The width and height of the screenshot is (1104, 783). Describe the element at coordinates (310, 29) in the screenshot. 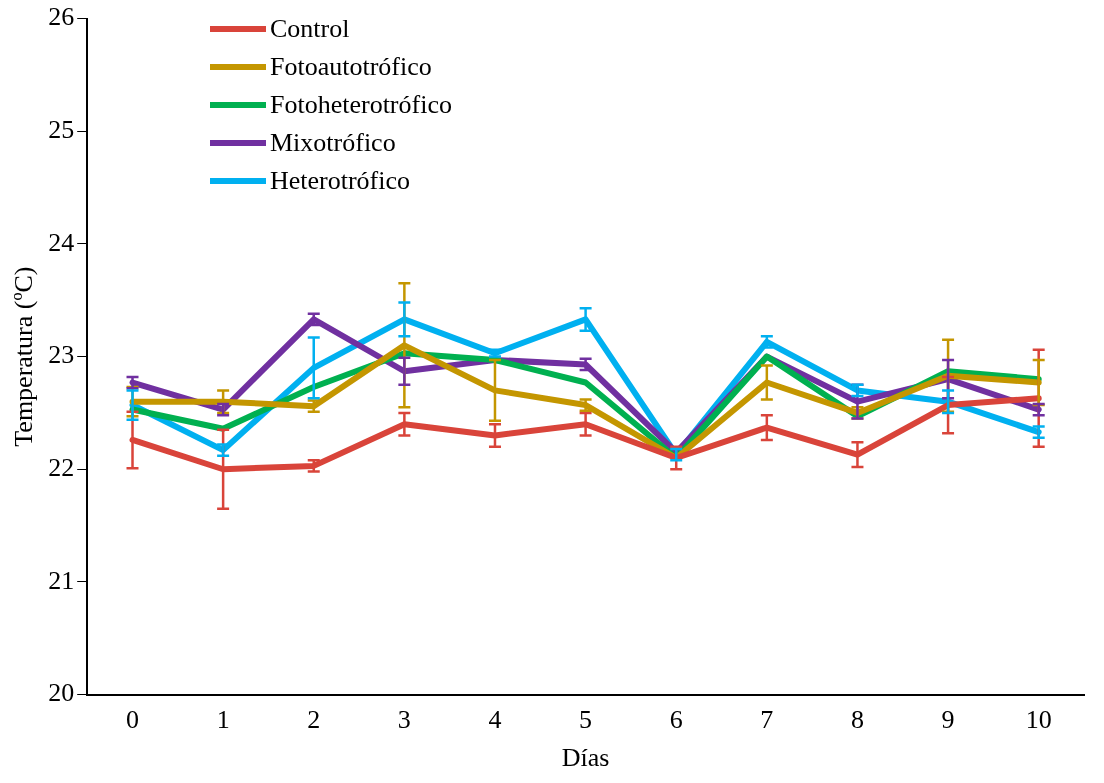

I see `legend-label: Control` at that location.